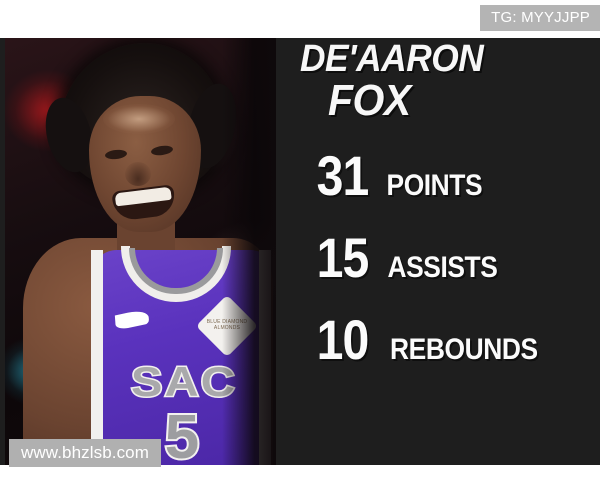 The height and width of the screenshot is (480, 600). I want to click on jersey-team-wordmark: SAC, so click(183, 382).